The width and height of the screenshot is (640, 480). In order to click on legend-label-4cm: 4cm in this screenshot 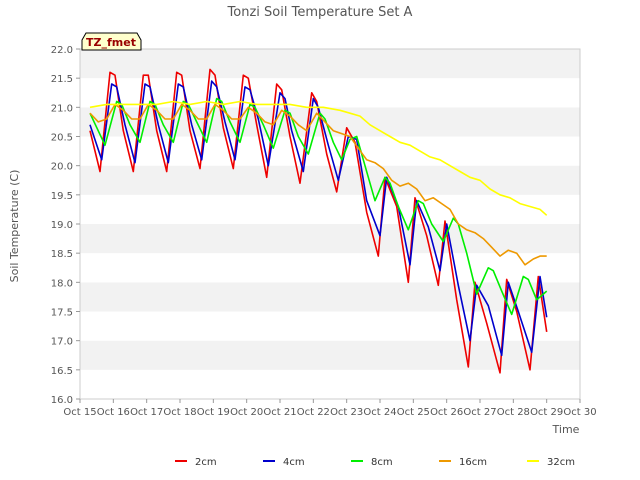, I will do `click(294, 462)`.